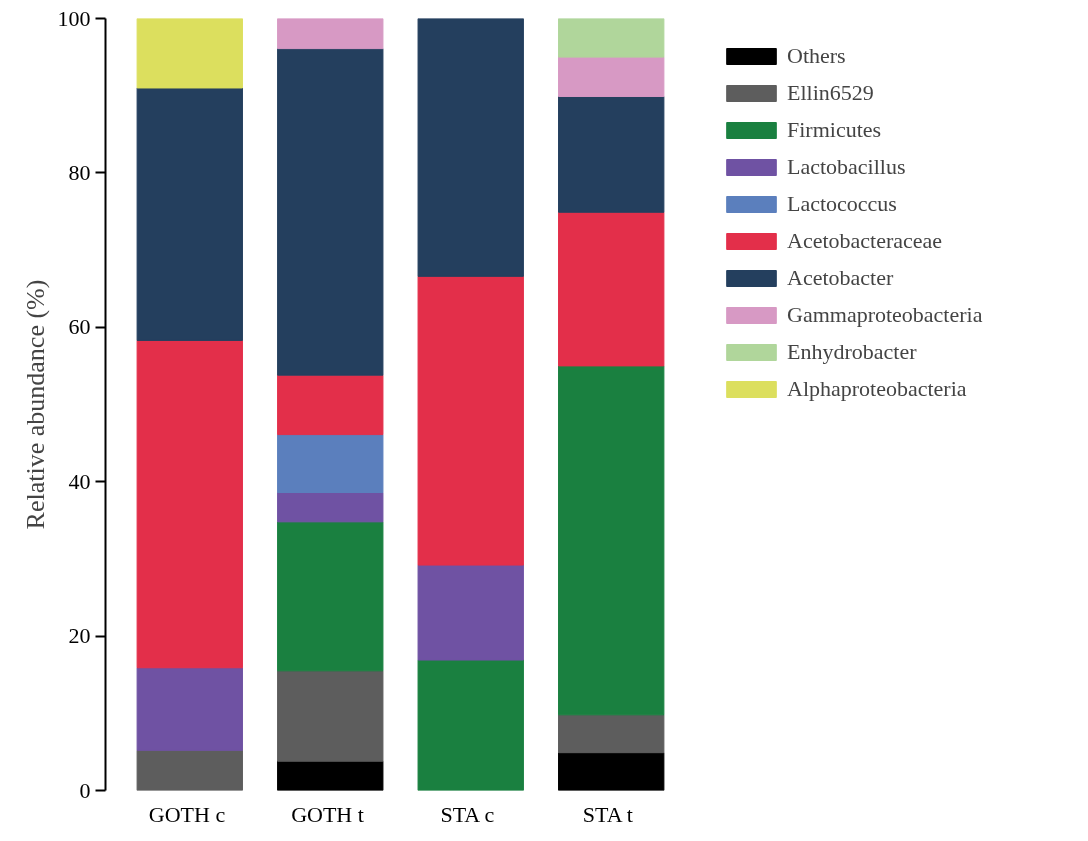 The width and height of the screenshot is (1088, 841). I want to click on y-tick-label: 60, so click(79, 327).